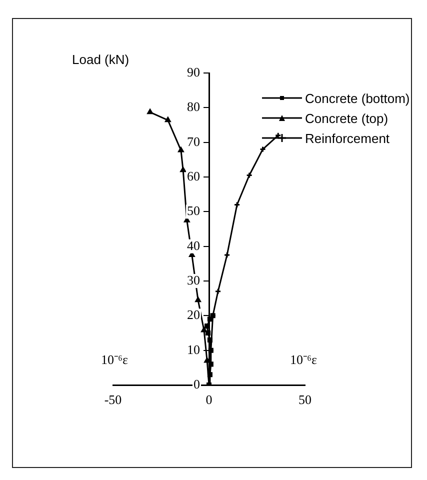 The width and height of the screenshot is (427, 480). What do you see at coordinates (193, 141) in the screenshot?
I see `y-tick-label: 70` at bounding box center [193, 141].